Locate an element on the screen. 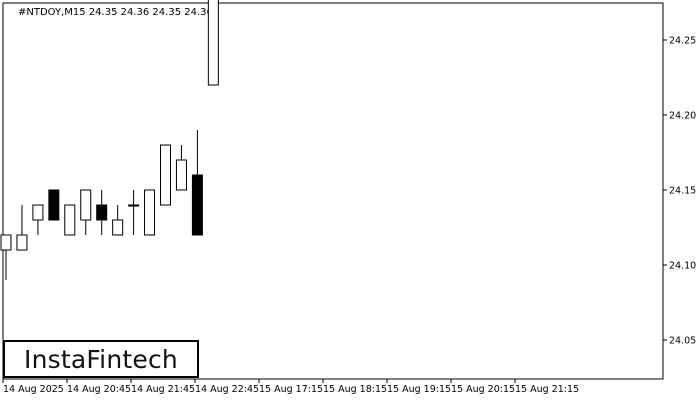  y-tick-label: 24.15 is located at coordinates (682, 191).